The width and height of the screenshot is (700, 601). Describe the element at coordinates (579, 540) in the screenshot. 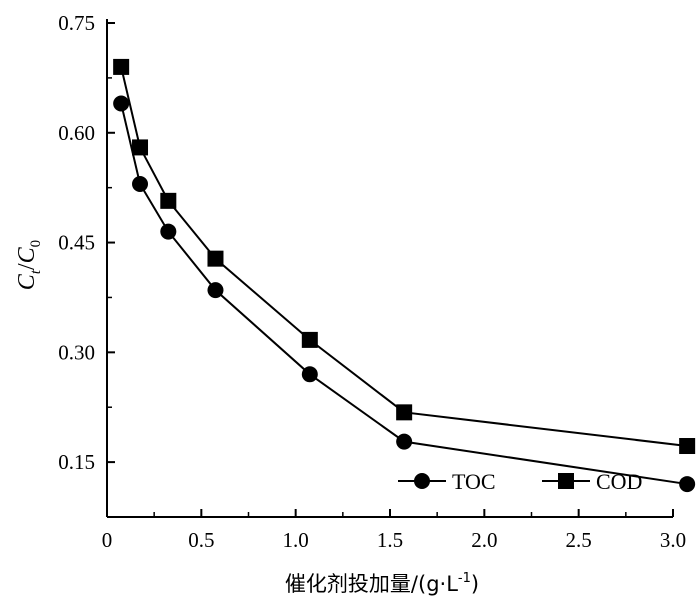

I see `x-tick-label: 2.5` at that location.